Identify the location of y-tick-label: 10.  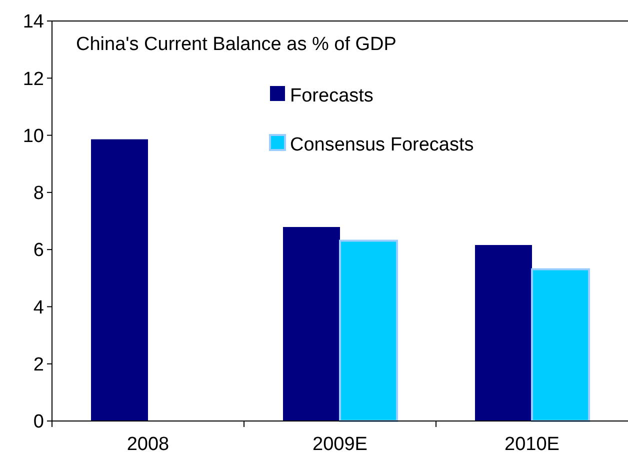
(33, 136).